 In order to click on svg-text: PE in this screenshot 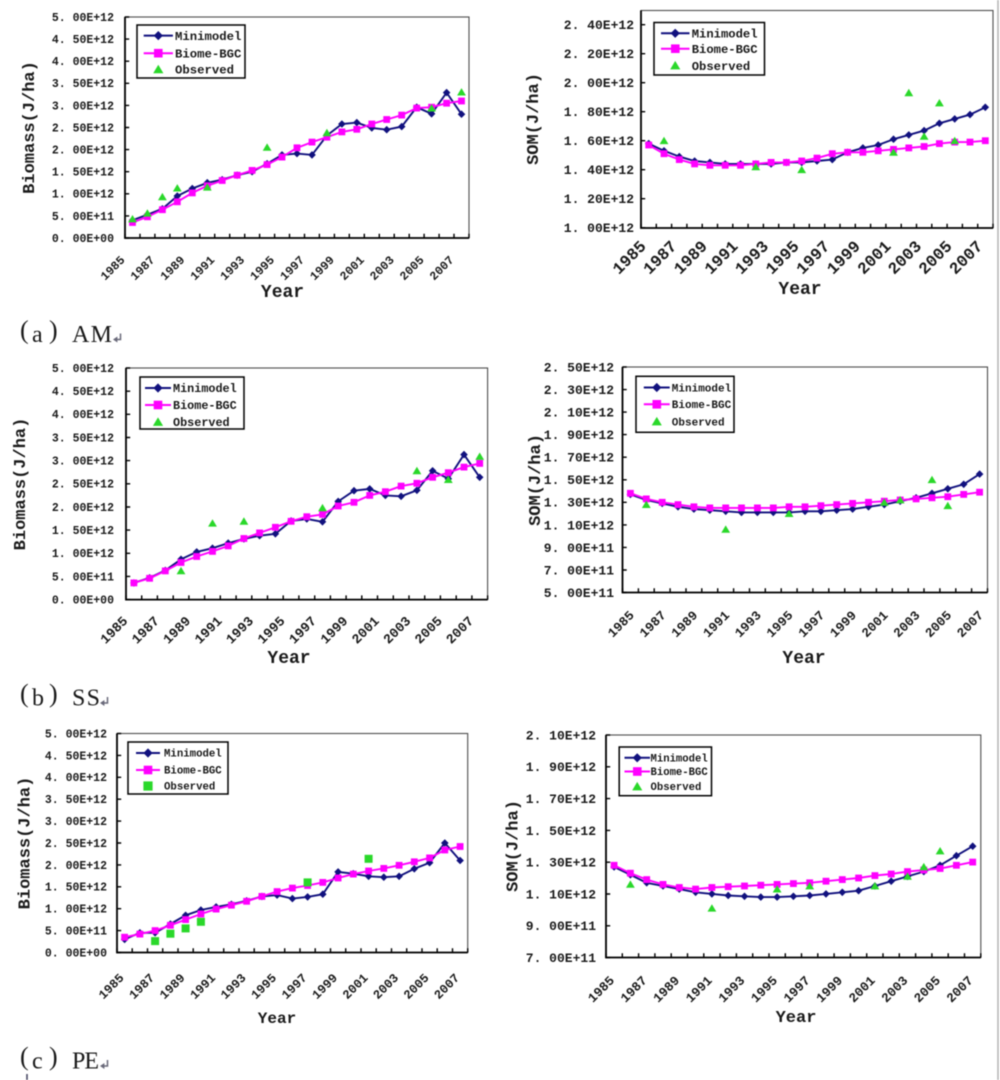, I will do `click(85, 1062)`.